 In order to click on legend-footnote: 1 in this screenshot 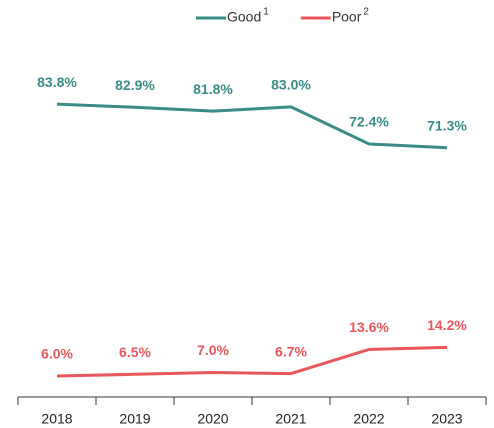, I will do `click(266, 12)`.